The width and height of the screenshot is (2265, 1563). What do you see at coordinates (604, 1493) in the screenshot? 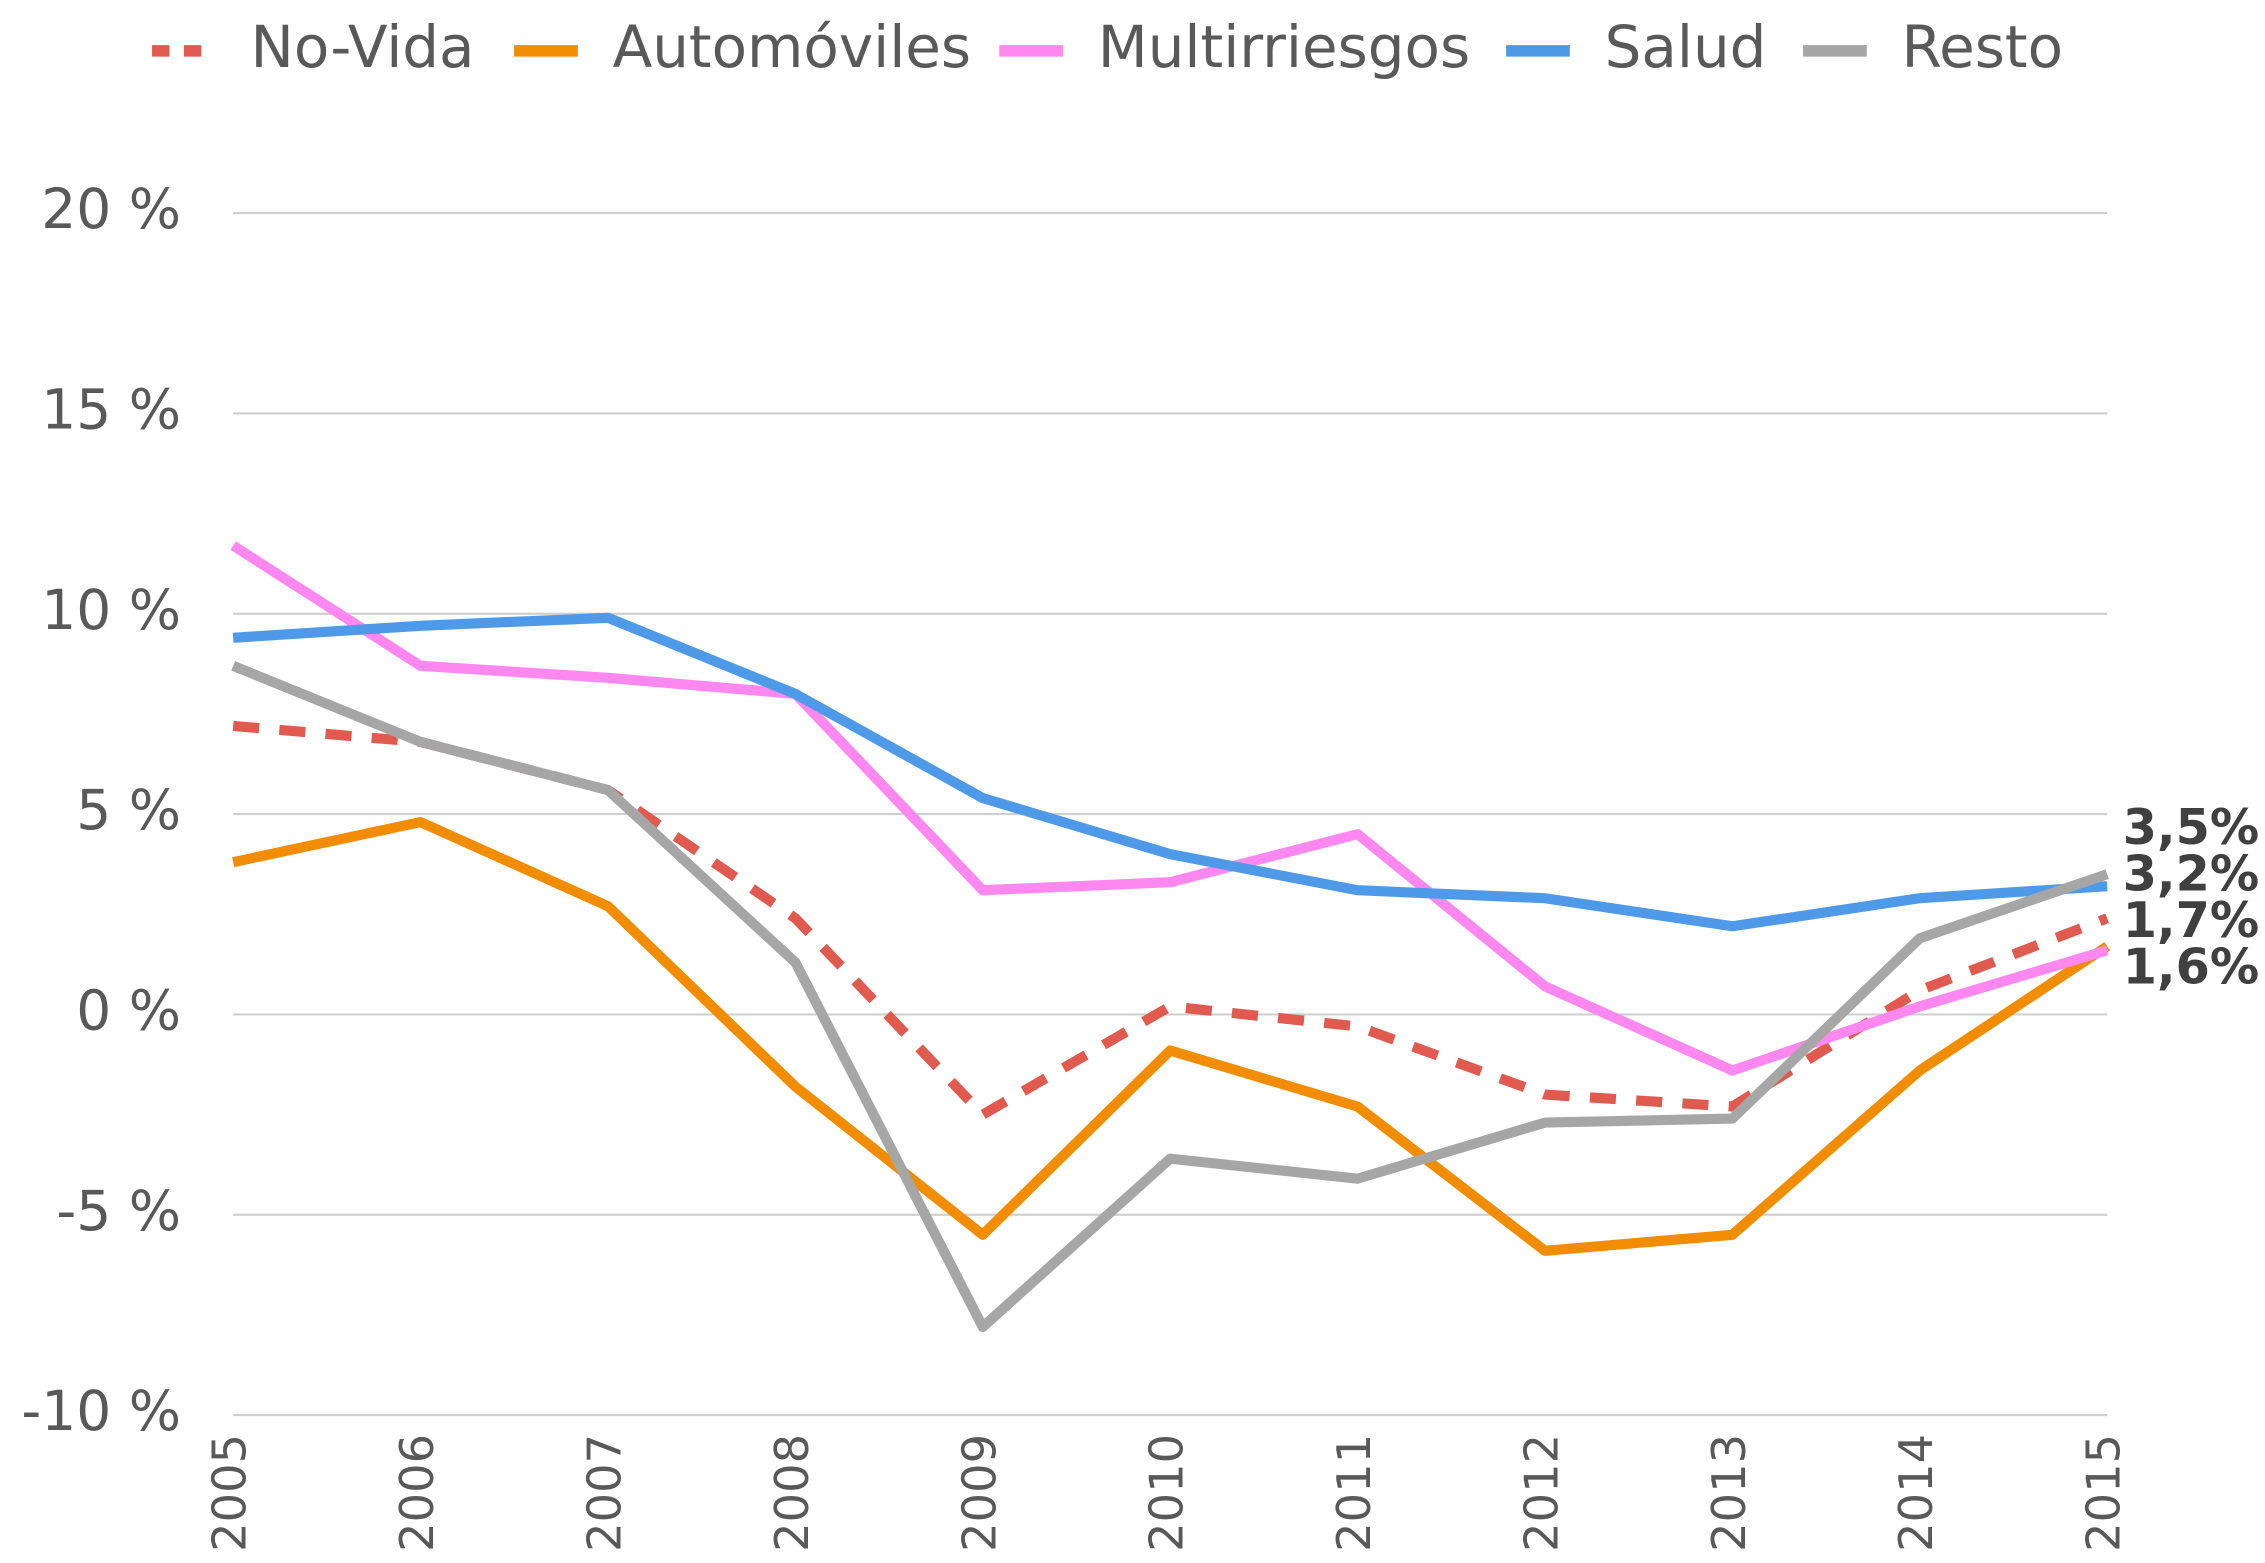
I see `x-tick-label: 2007` at bounding box center [604, 1493].